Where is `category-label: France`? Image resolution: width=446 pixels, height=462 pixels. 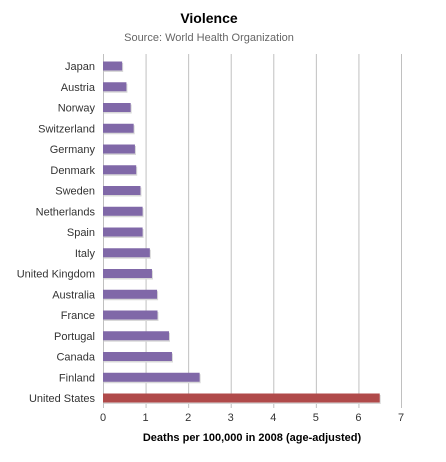
category-label: France is located at coordinates (78, 316).